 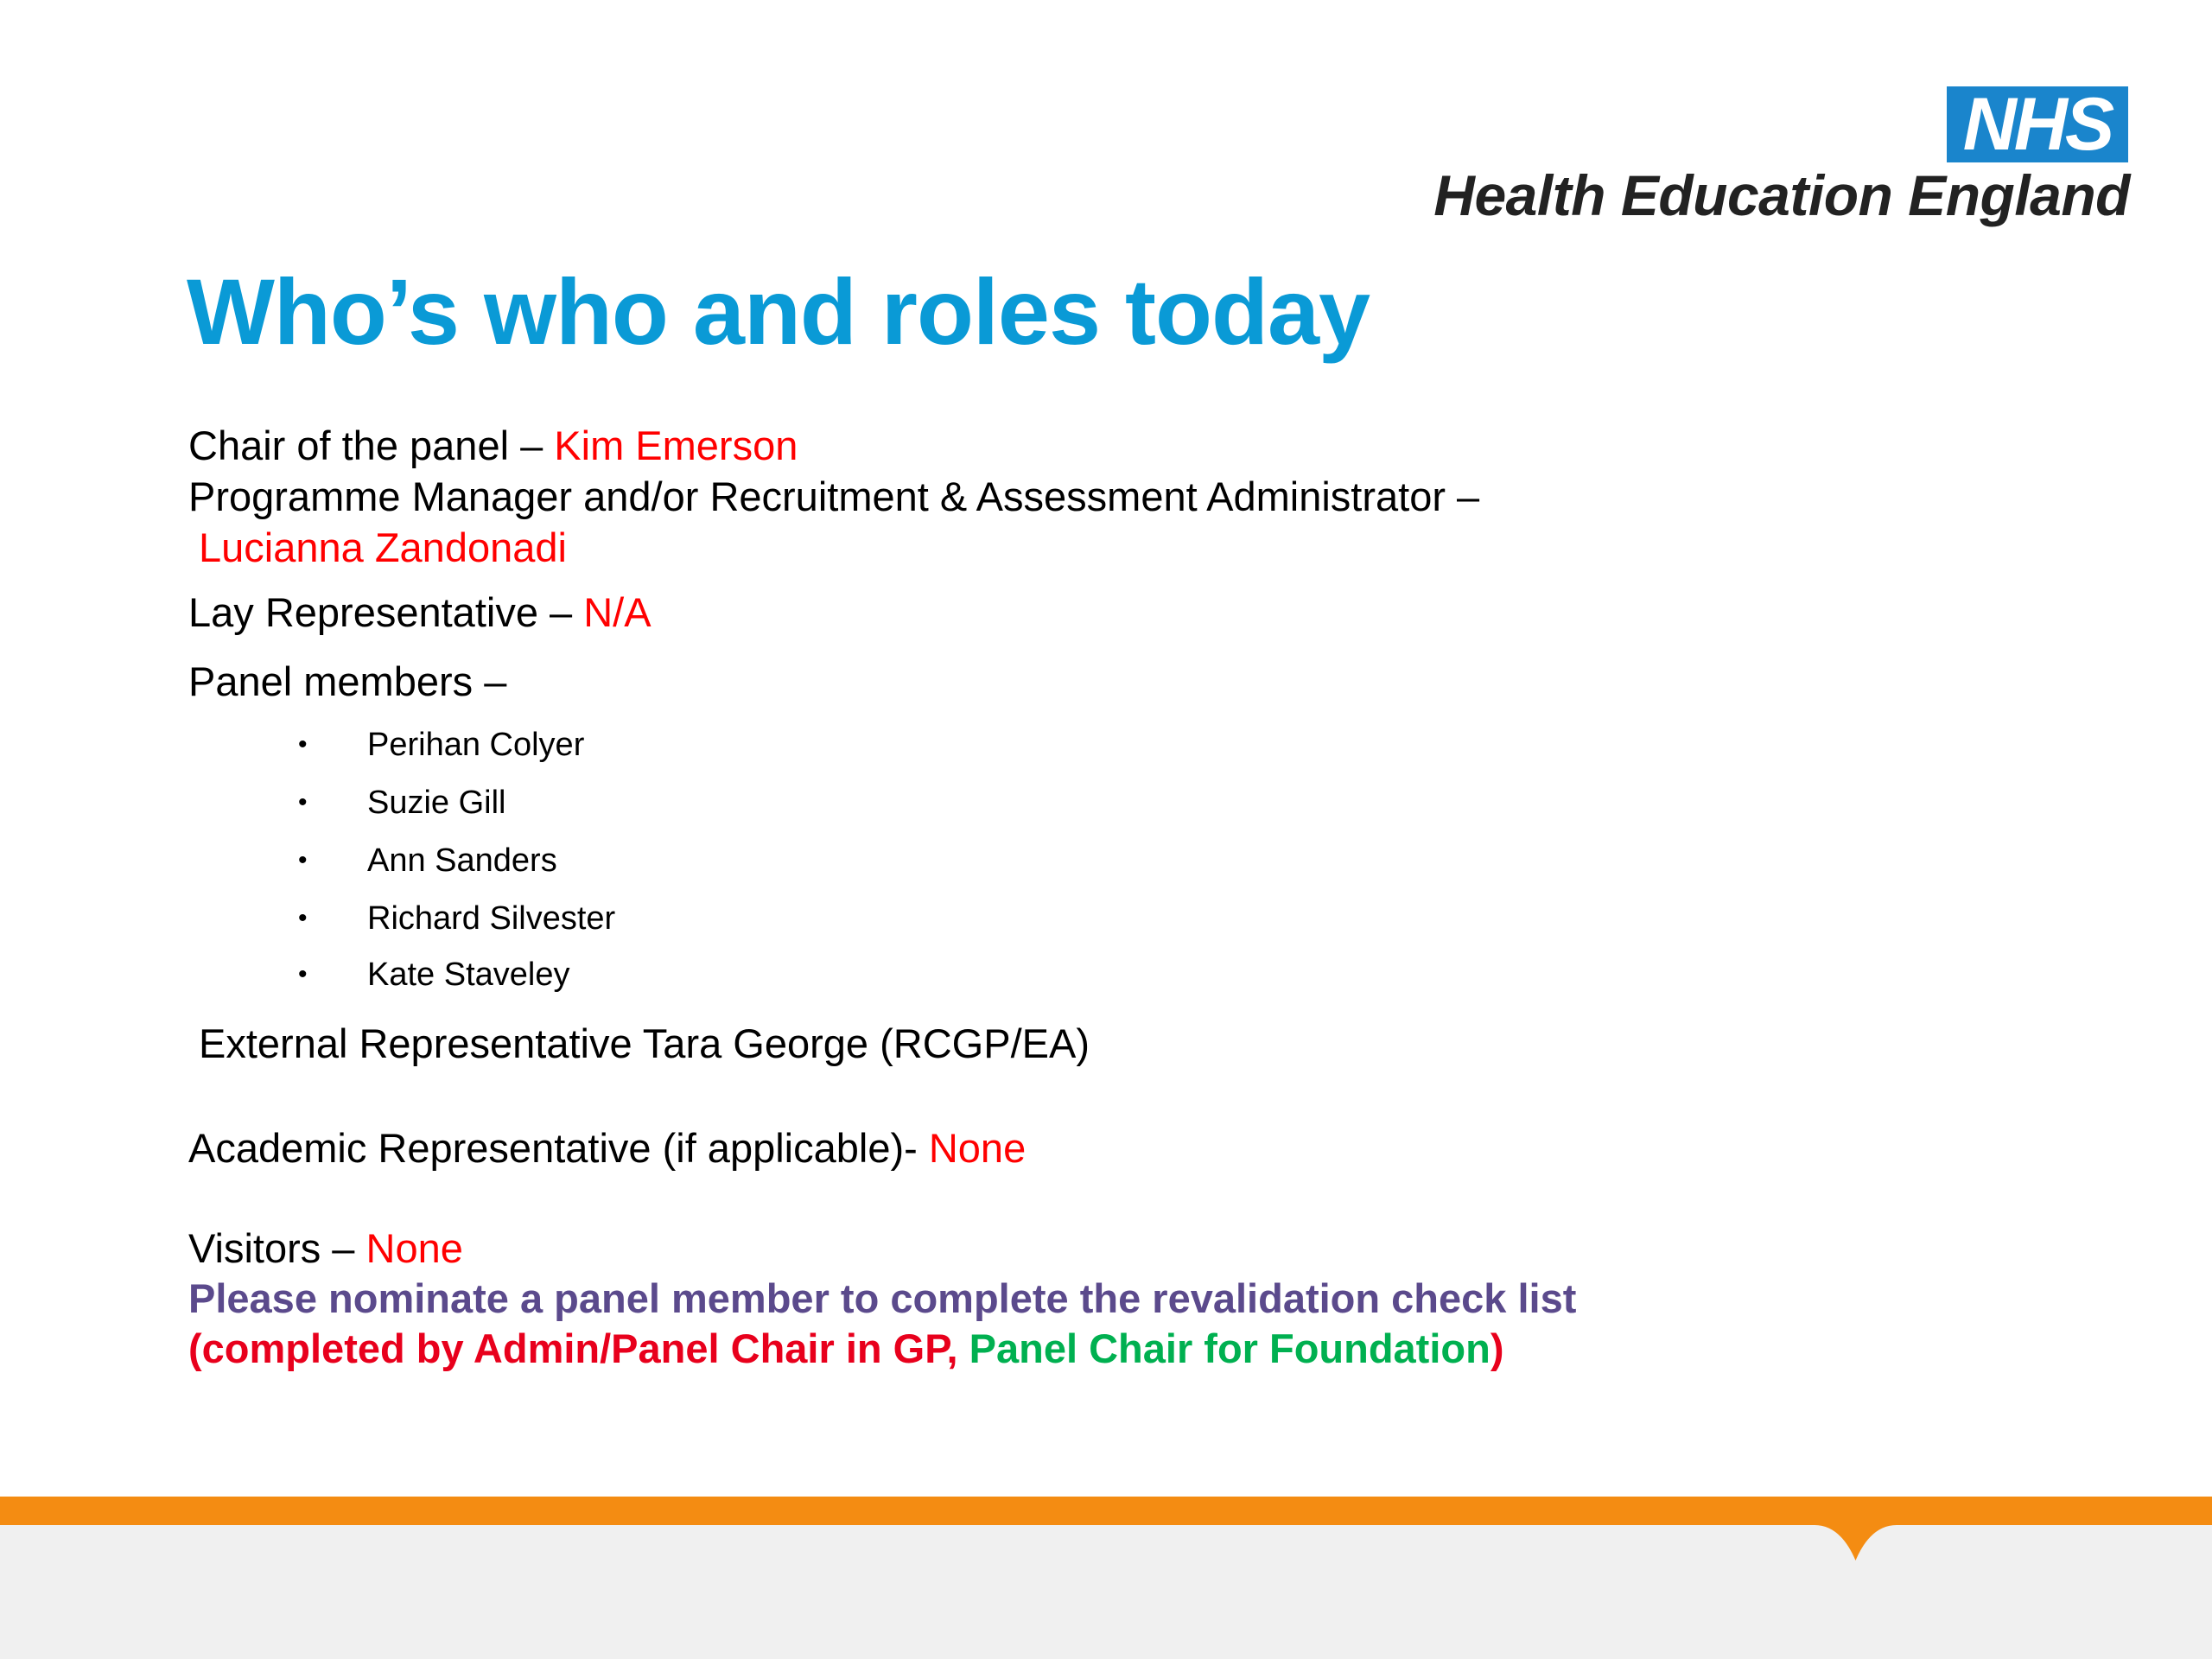 I want to click on list-item: • Suzie Gill, so click(x=432, y=802).